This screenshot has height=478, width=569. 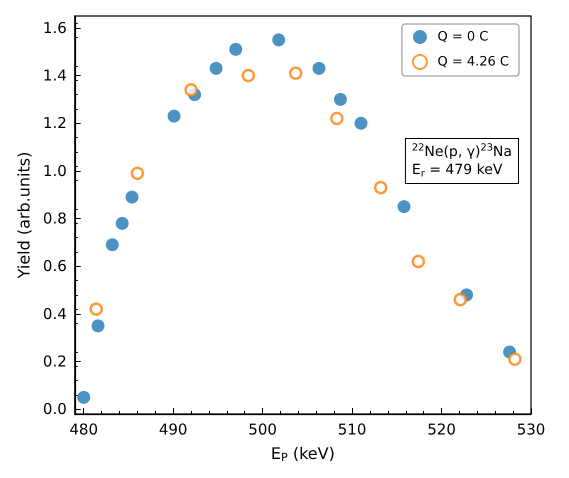 I want to click on y-tick-label: 0.0, so click(x=54, y=409).